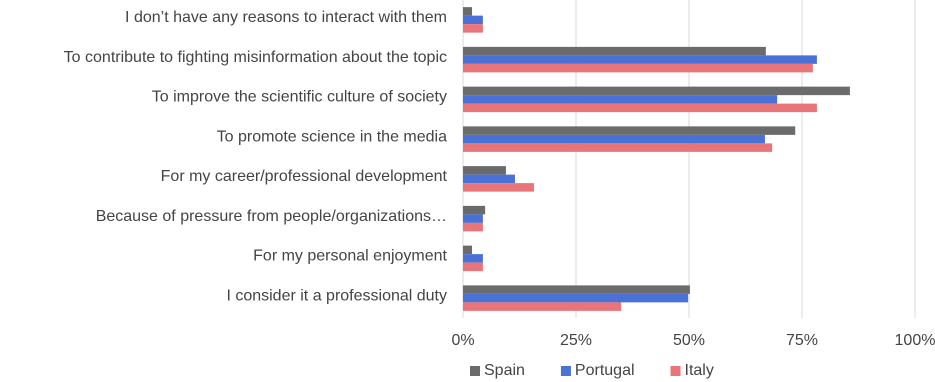  What do you see at coordinates (605, 370) in the screenshot?
I see `legend-label: Portugal` at bounding box center [605, 370].